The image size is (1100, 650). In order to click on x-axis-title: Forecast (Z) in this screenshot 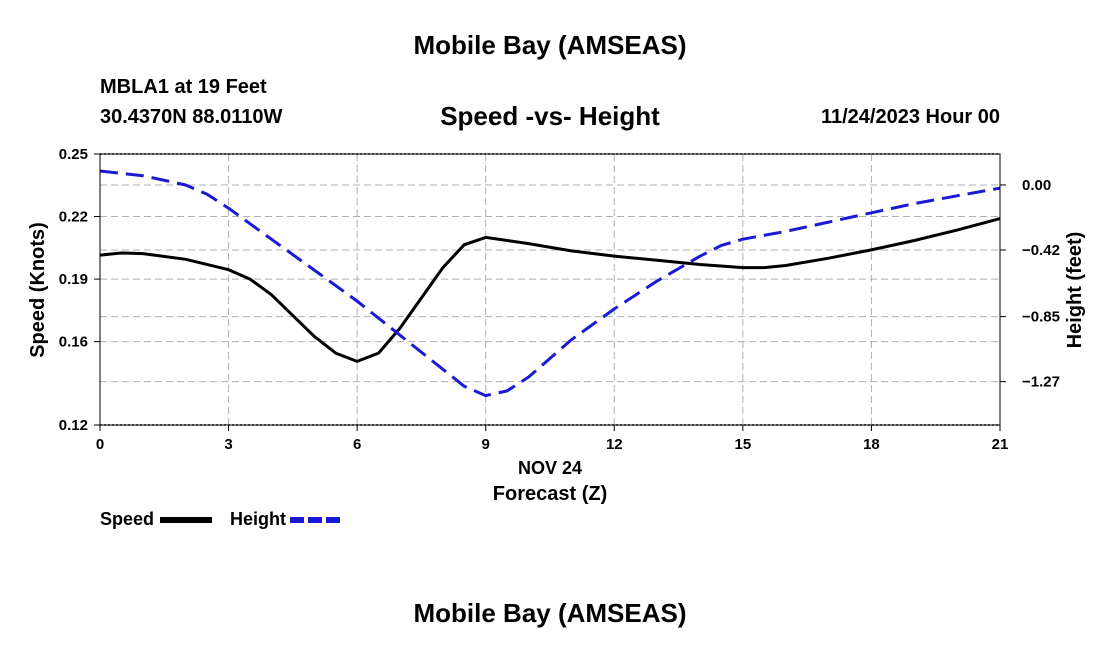, I will do `click(550, 494)`.